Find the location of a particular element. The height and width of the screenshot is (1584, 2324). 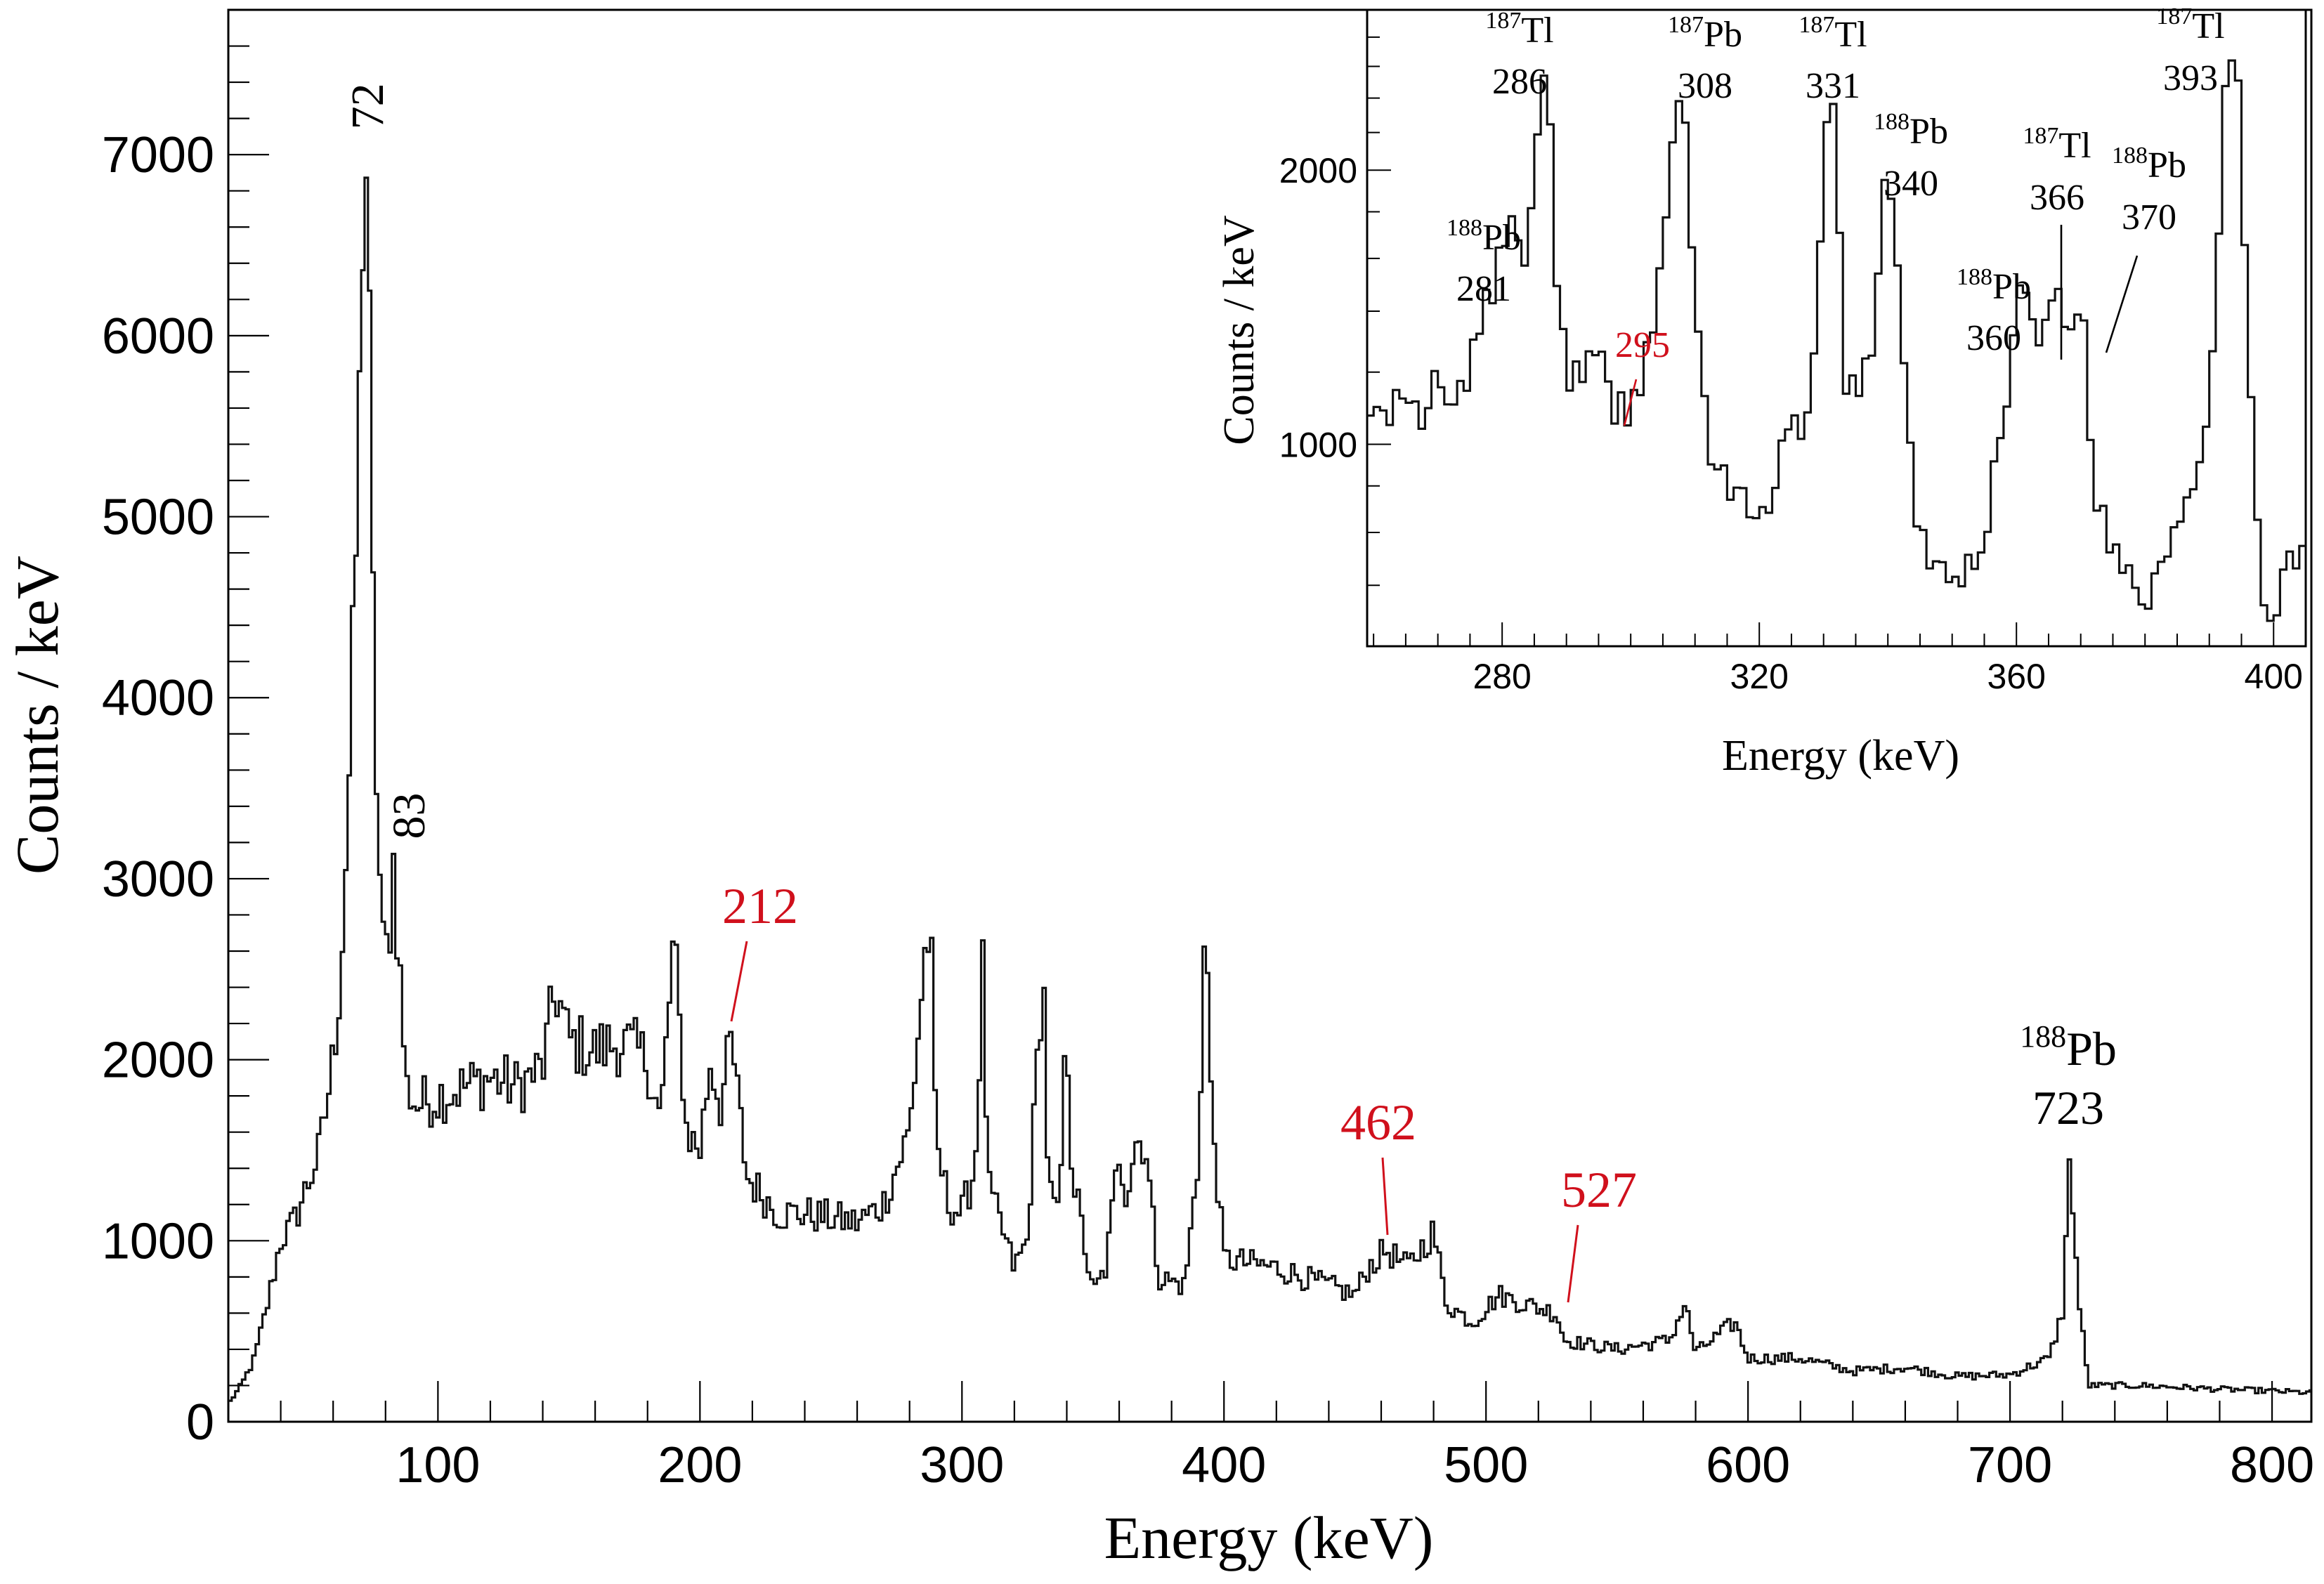

inset-peak-label-281: 281 is located at coordinates (1483, 289).